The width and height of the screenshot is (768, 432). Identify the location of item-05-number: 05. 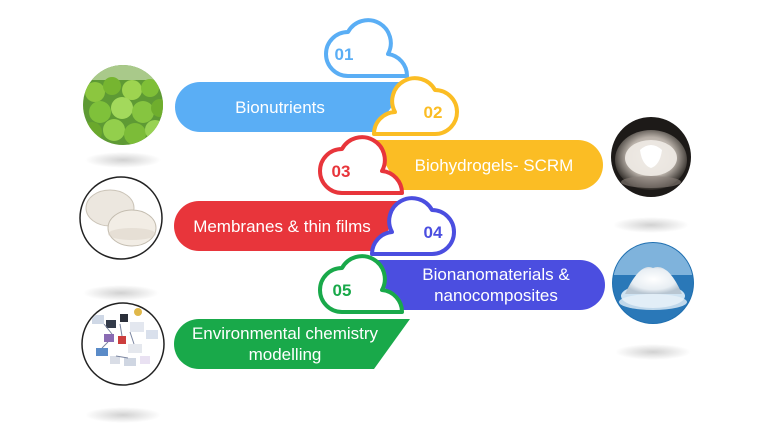
(342, 290).